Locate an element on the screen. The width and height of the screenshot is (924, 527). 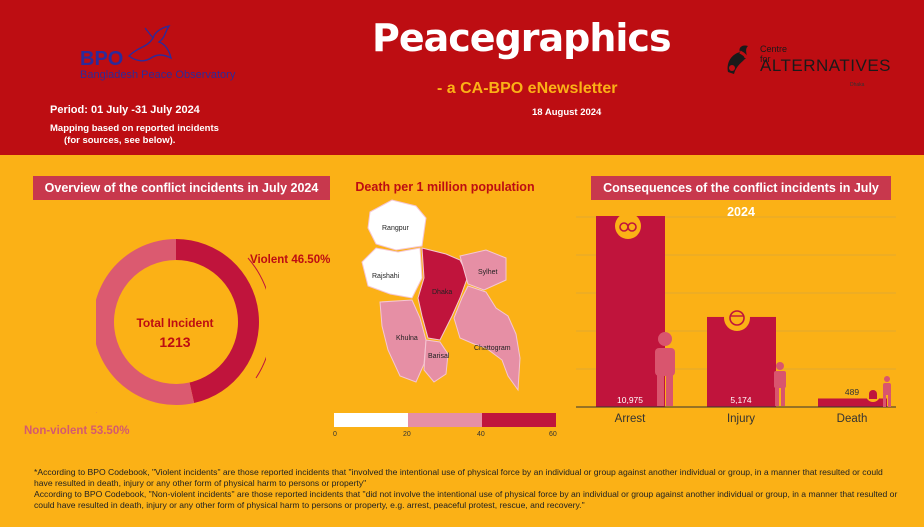
map-region-rajshahi is located at coordinates (392, 273).